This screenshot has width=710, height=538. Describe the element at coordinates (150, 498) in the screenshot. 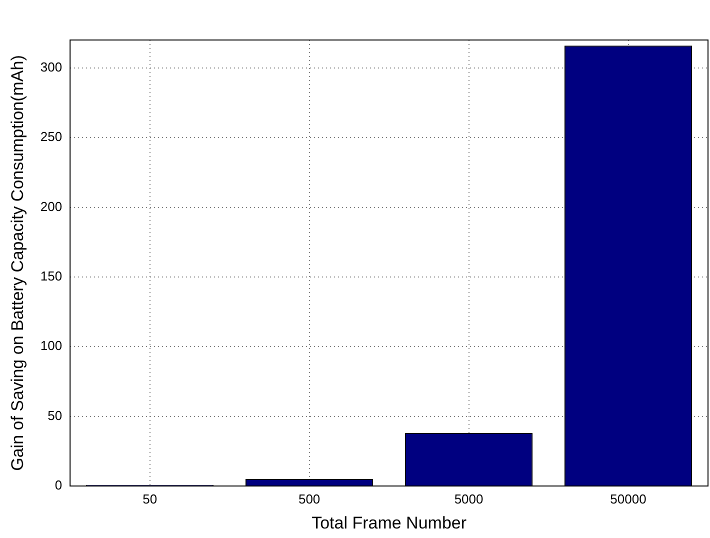

I see `x-tick-label: 50` at that location.